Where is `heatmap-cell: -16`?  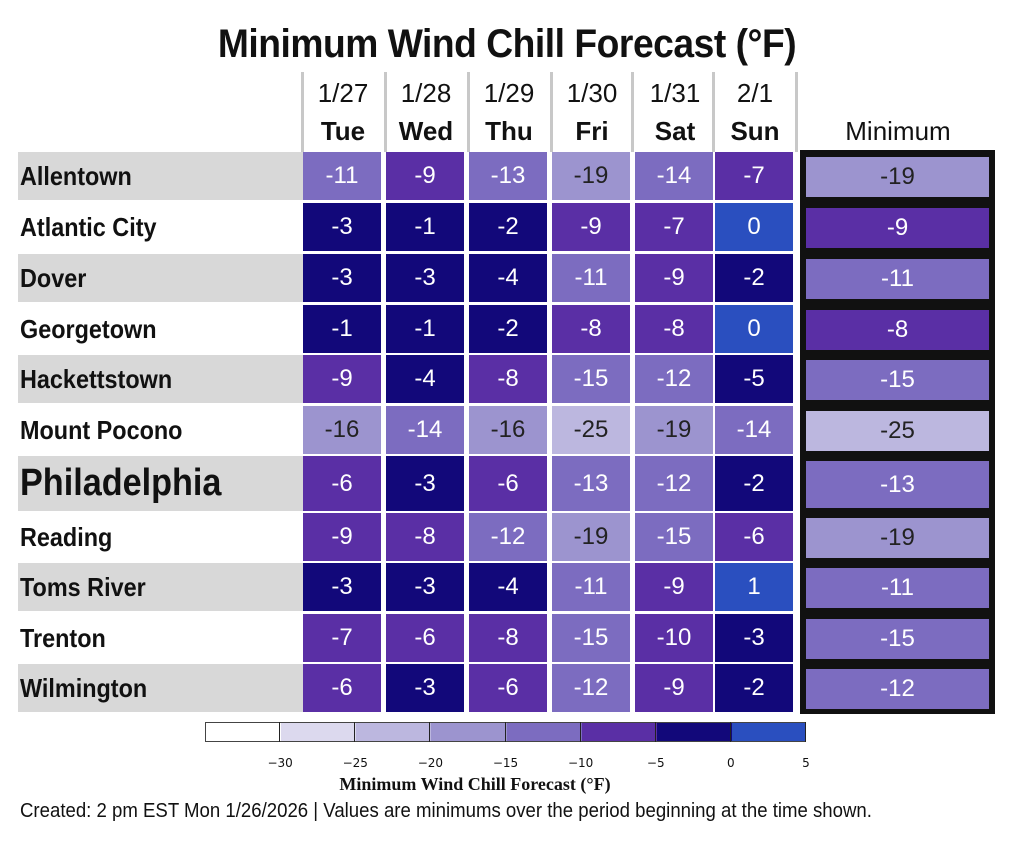
heatmap-cell: -16 is located at coordinates (342, 430).